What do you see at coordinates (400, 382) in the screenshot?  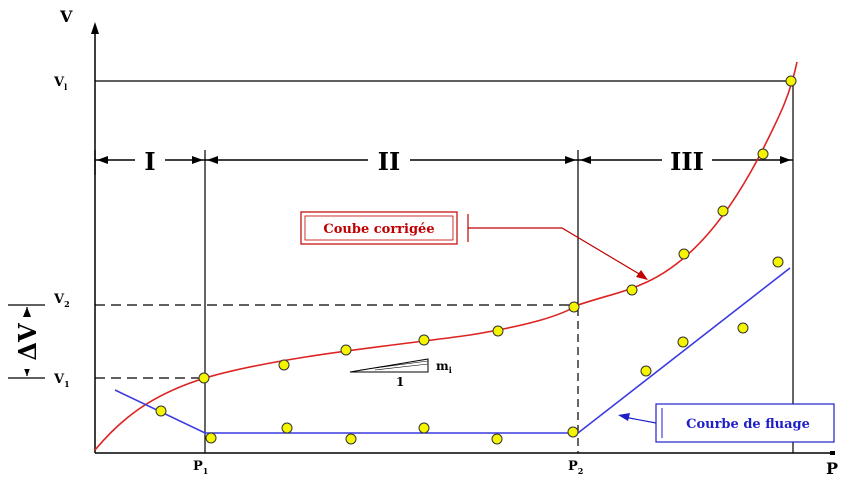 I see `slope-run-label: 1` at bounding box center [400, 382].